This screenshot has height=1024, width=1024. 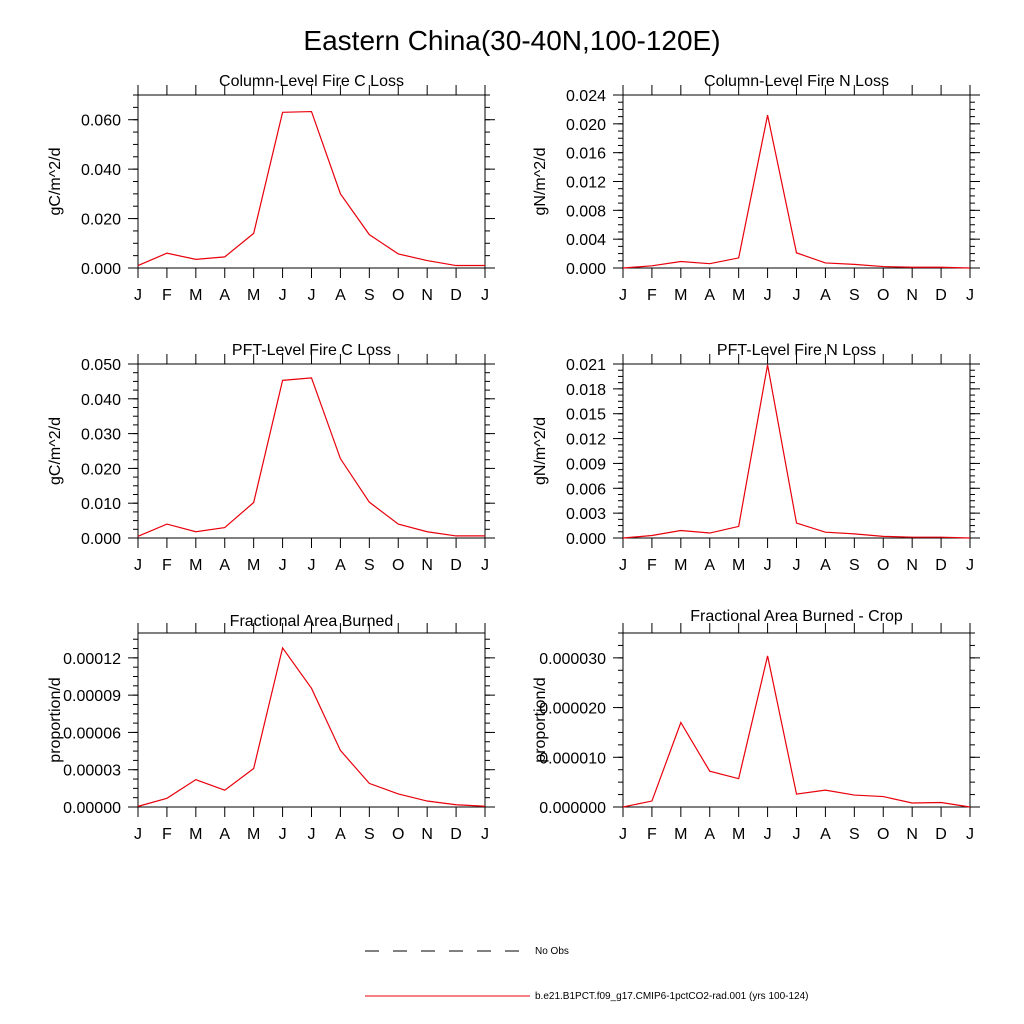 I want to click on y-tick-label: 0.00009, so click(x=92, y=696).